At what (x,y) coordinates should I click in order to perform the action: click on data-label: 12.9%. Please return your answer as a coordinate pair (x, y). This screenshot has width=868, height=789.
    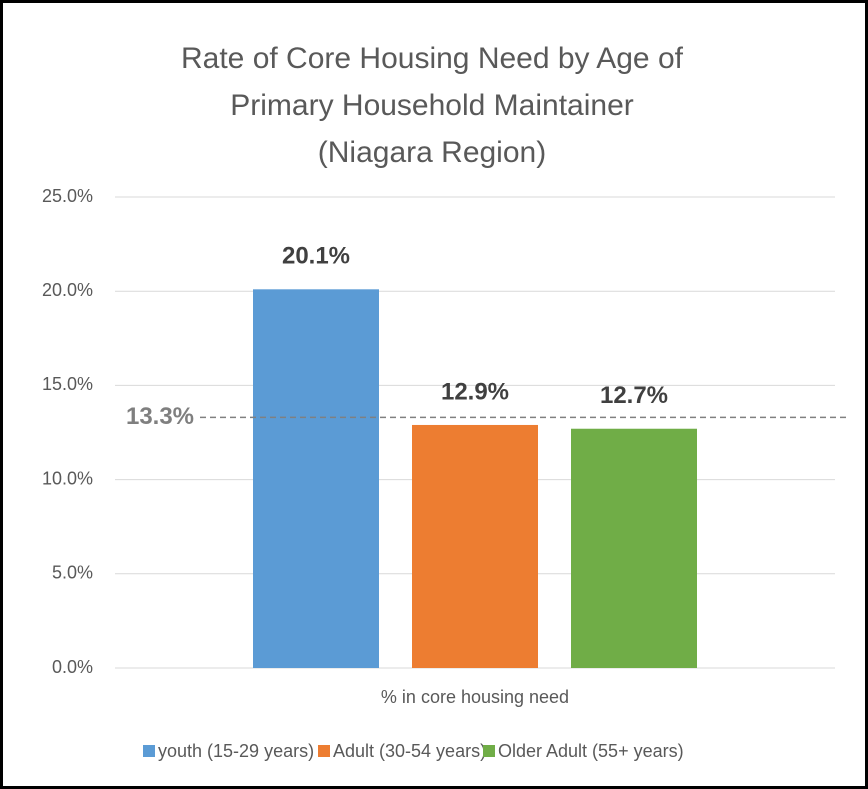
    Looking at the image, I should click on (475, 391).